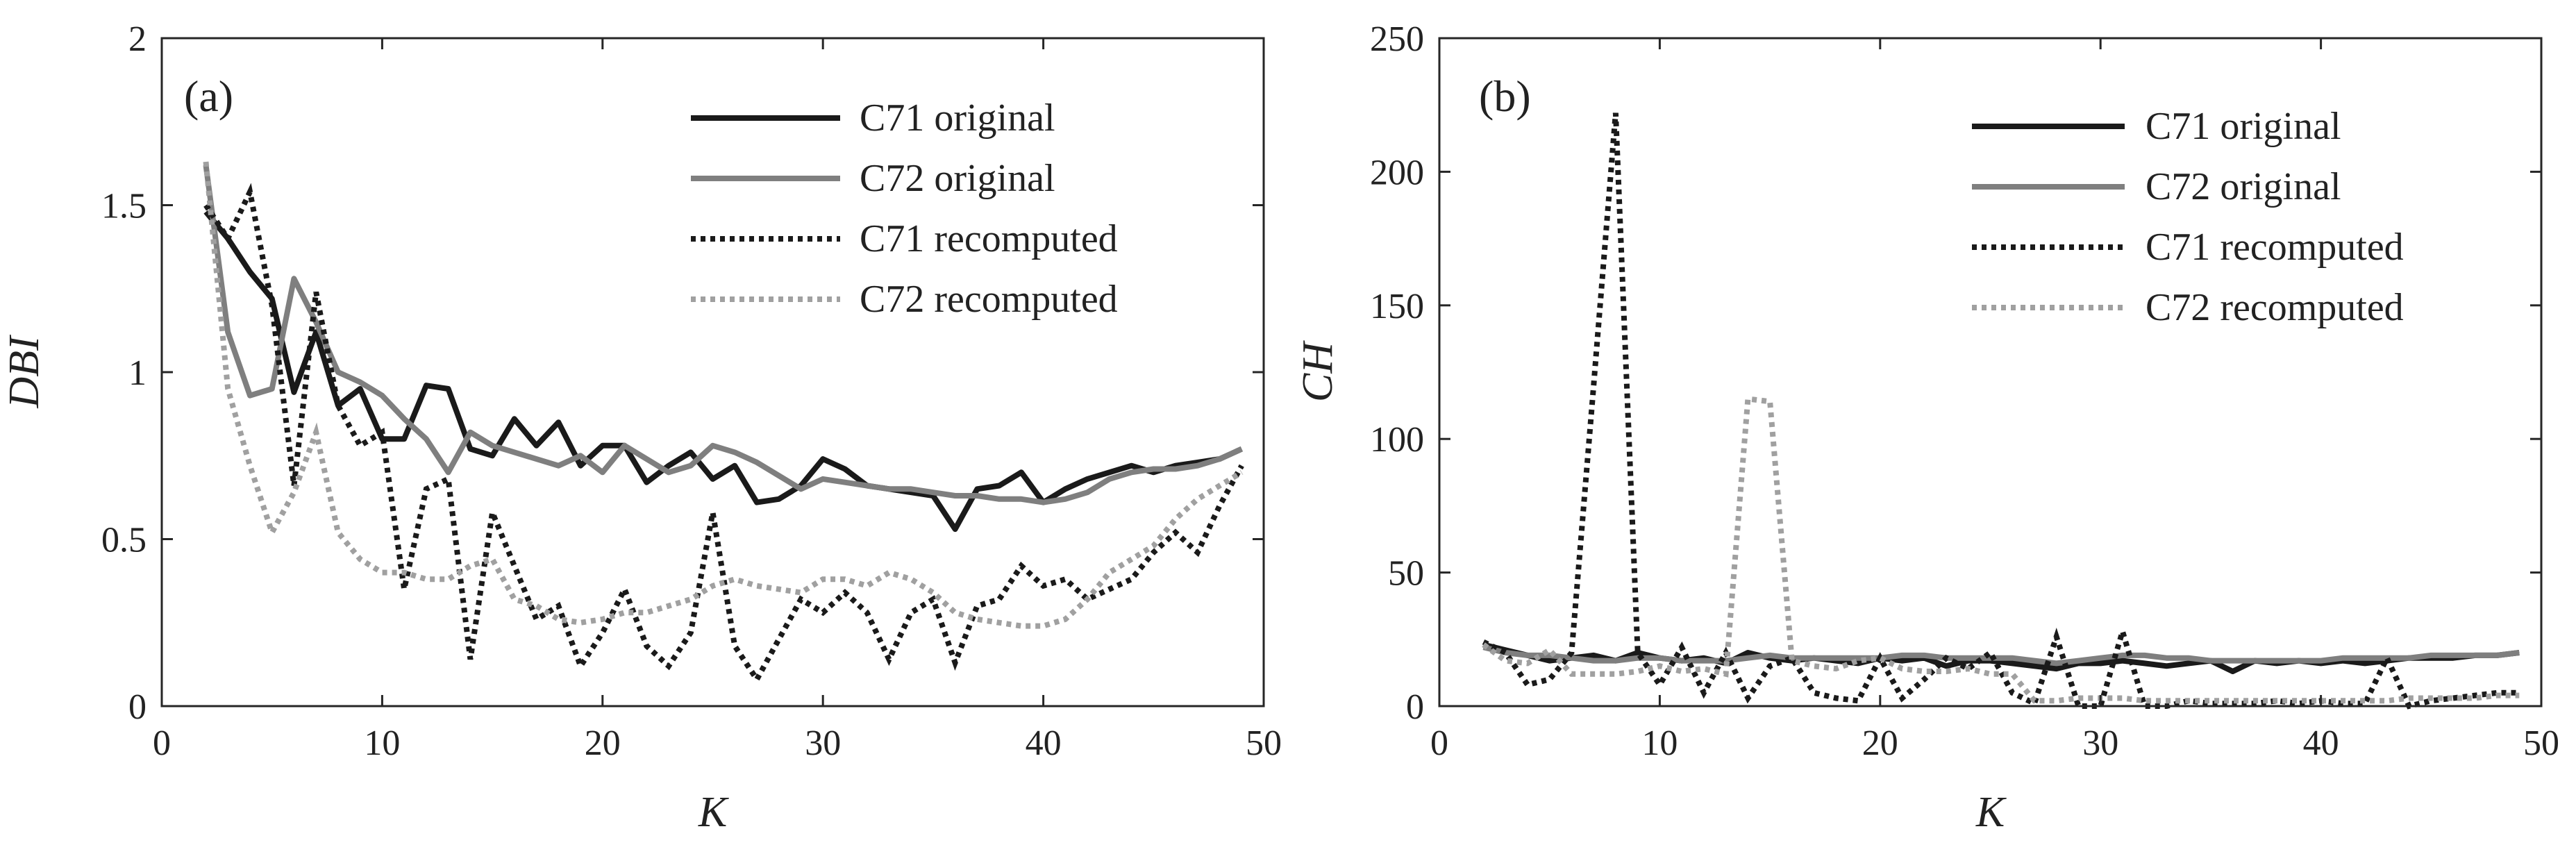 This screenshot has height=854, width=2576. Describe the element at coordinates (24, 372) in the screenshot. I see `y-axis-label: DBI` at that location.